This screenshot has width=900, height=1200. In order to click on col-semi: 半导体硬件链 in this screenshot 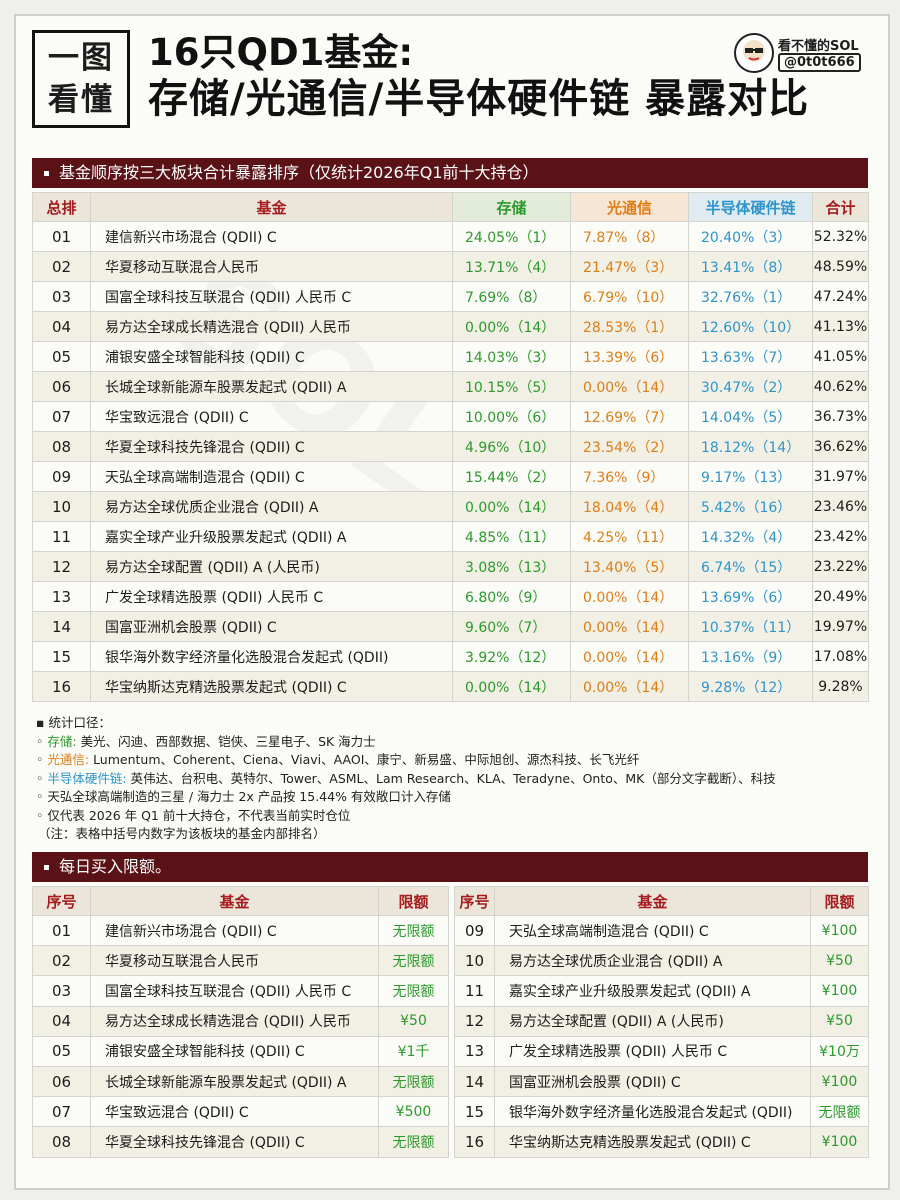, I will do `click(750, 207)`.